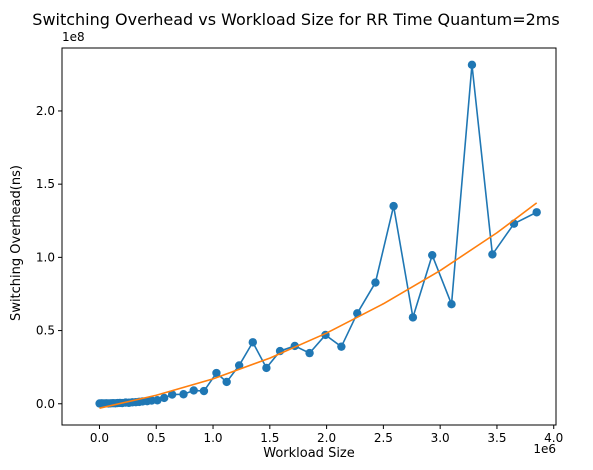 This screenshot has height=470, width=593. What do you see at coordinates (440, 438) in the screenshot?
I see `x-tick-label: 3.0` at bounding box center [440, 438].